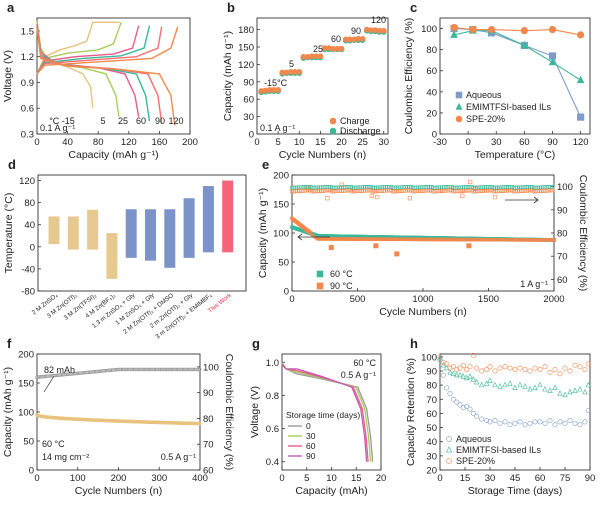 This screenshot has width=610, height=527. What do you see at coordinates (8, 76) in the screenshot?
I see `y-axis-label: Voltage (V)` at bounding box center [8, 76].